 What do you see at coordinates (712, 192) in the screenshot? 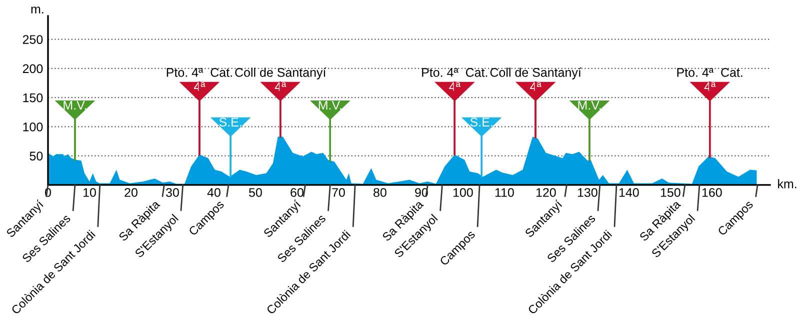
I see `x-tick-label: 160` at bounding box center [712, 192].